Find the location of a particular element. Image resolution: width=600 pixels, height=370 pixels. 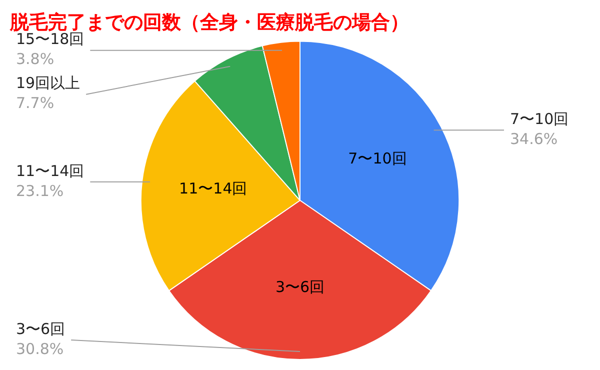

data-label: 7.7% is located at coordinates (35, 103).